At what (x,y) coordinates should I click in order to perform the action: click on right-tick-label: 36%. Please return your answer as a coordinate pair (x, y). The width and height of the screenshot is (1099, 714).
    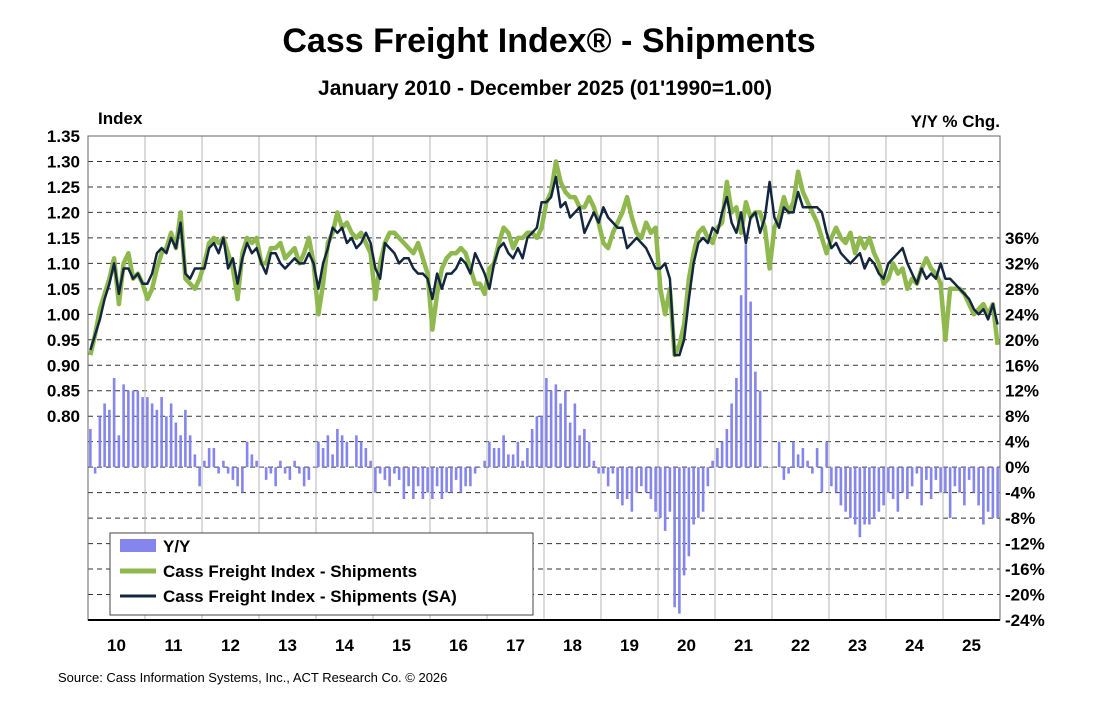
    Looking at the image, I should click on (1022, 238).